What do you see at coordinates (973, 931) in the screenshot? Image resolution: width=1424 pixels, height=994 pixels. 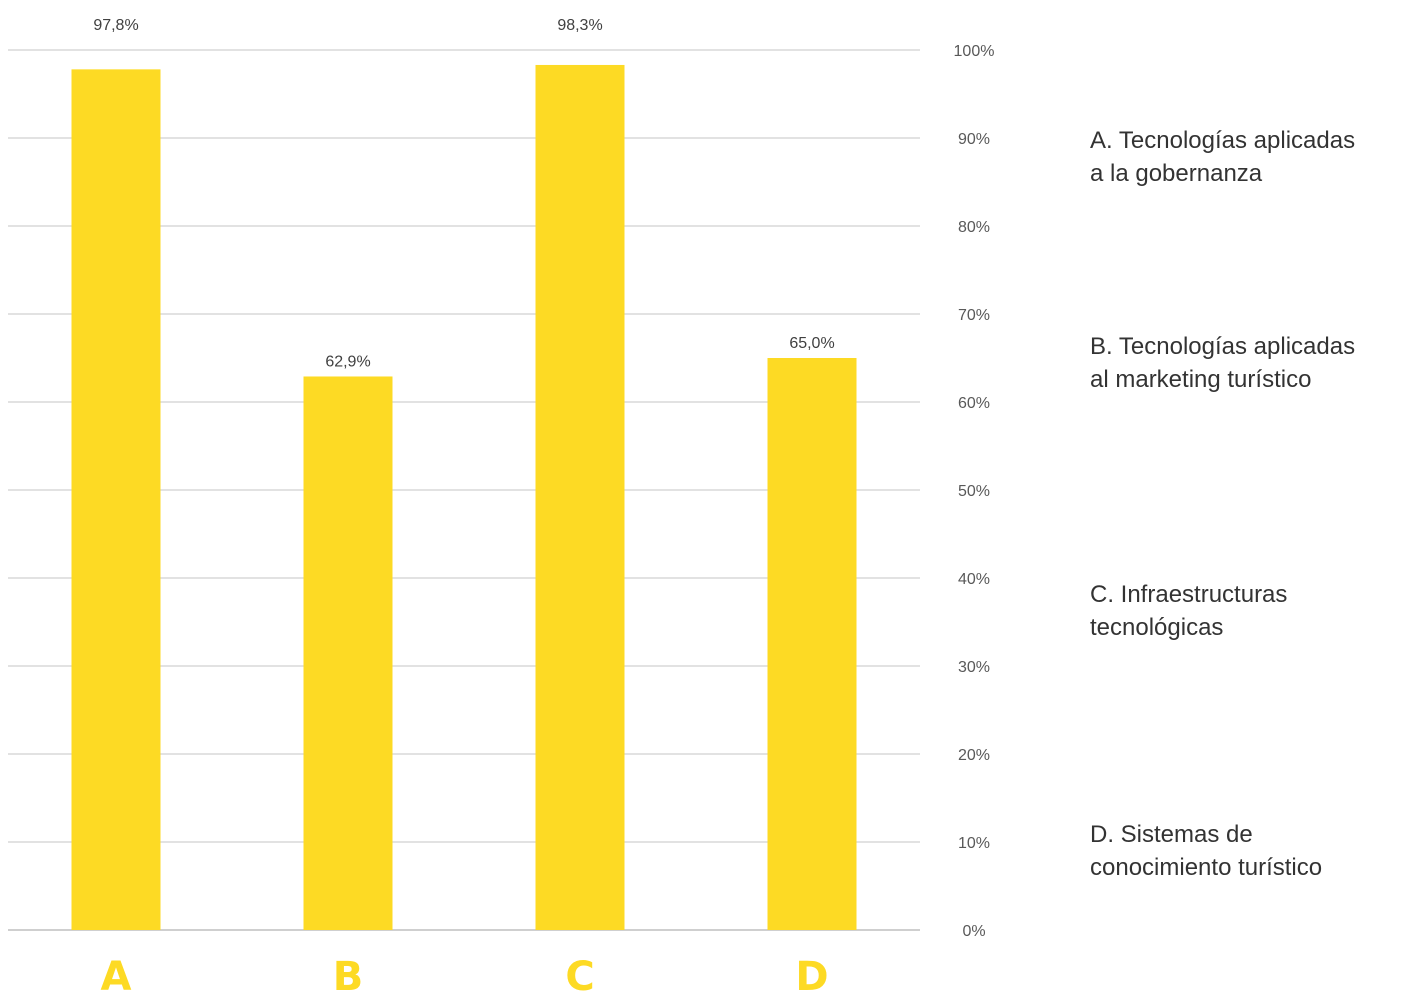 I see `y-tick-label-0: 0%` at bounding box center [973, 931].